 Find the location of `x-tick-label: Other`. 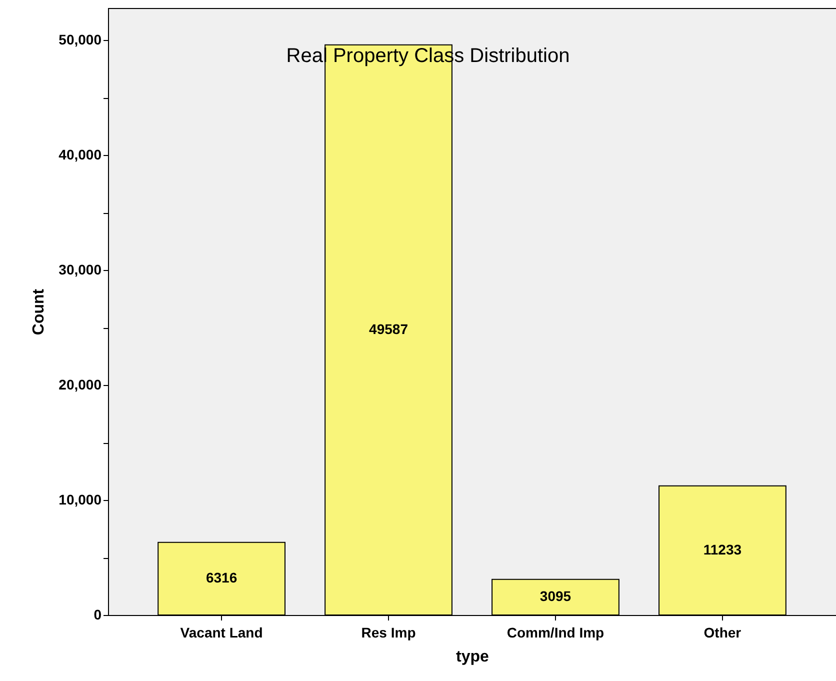

x-tick-label: Other is located at coordinates (723, 632).